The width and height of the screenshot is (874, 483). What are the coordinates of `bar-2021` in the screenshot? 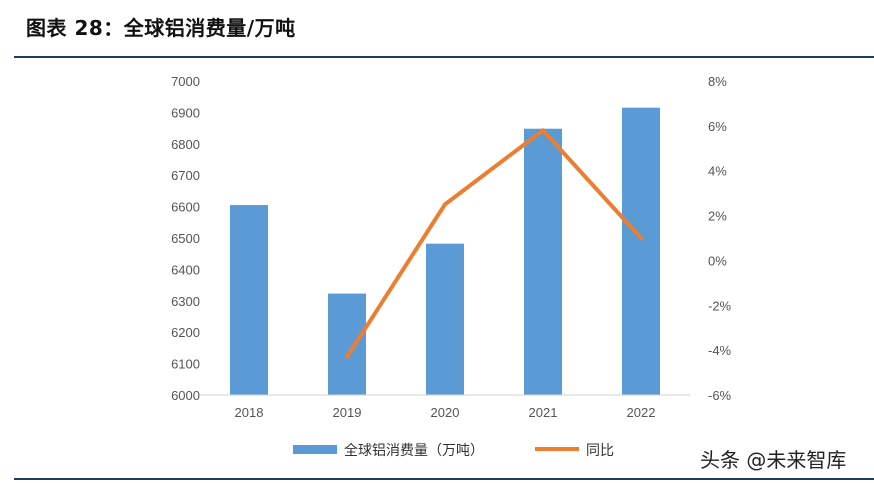 It's located at (543, 261).